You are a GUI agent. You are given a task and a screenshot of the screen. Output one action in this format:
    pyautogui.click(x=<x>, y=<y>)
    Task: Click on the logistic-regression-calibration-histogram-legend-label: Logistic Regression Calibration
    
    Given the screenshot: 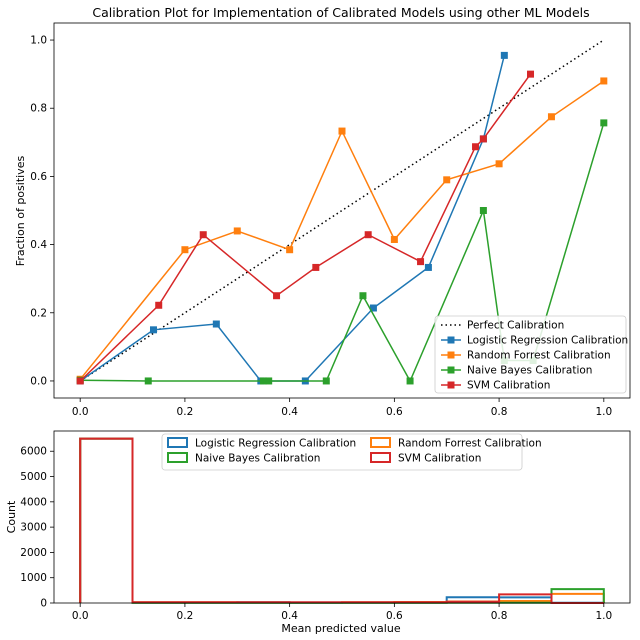 What is the action you would take?
    pyautogui.click(x=275, y=444)
    